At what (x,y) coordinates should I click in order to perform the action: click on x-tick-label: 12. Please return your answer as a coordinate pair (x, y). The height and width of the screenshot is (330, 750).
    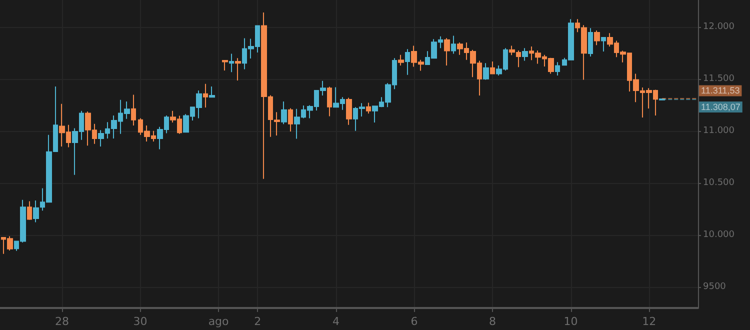
    Looking at the image, I should click on (649, 321).